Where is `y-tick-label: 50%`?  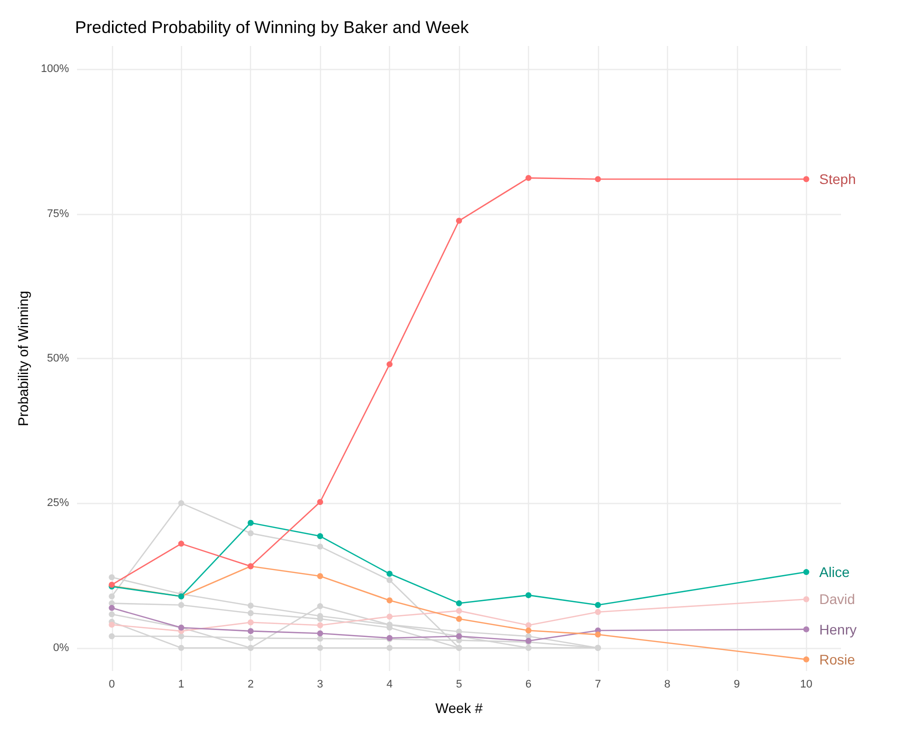
y-tick-label: 50% is located at coordinates (58, 358).